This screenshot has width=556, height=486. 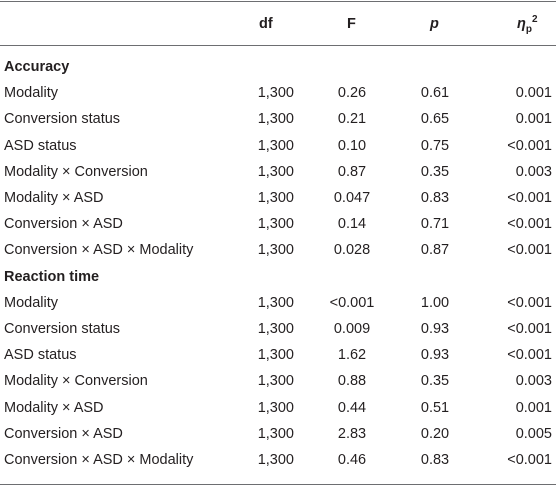 What do you see at coordinates (435, 250) in the screenshot?
I see `p-cell: 0.87` at bounding box center [435, 250].